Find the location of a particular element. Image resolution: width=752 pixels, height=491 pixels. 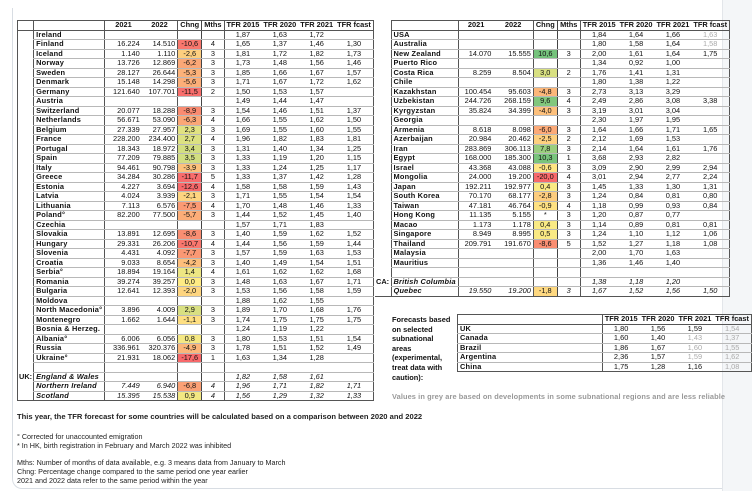

change-percent: -11,7 is located at coordinates (190, 177).